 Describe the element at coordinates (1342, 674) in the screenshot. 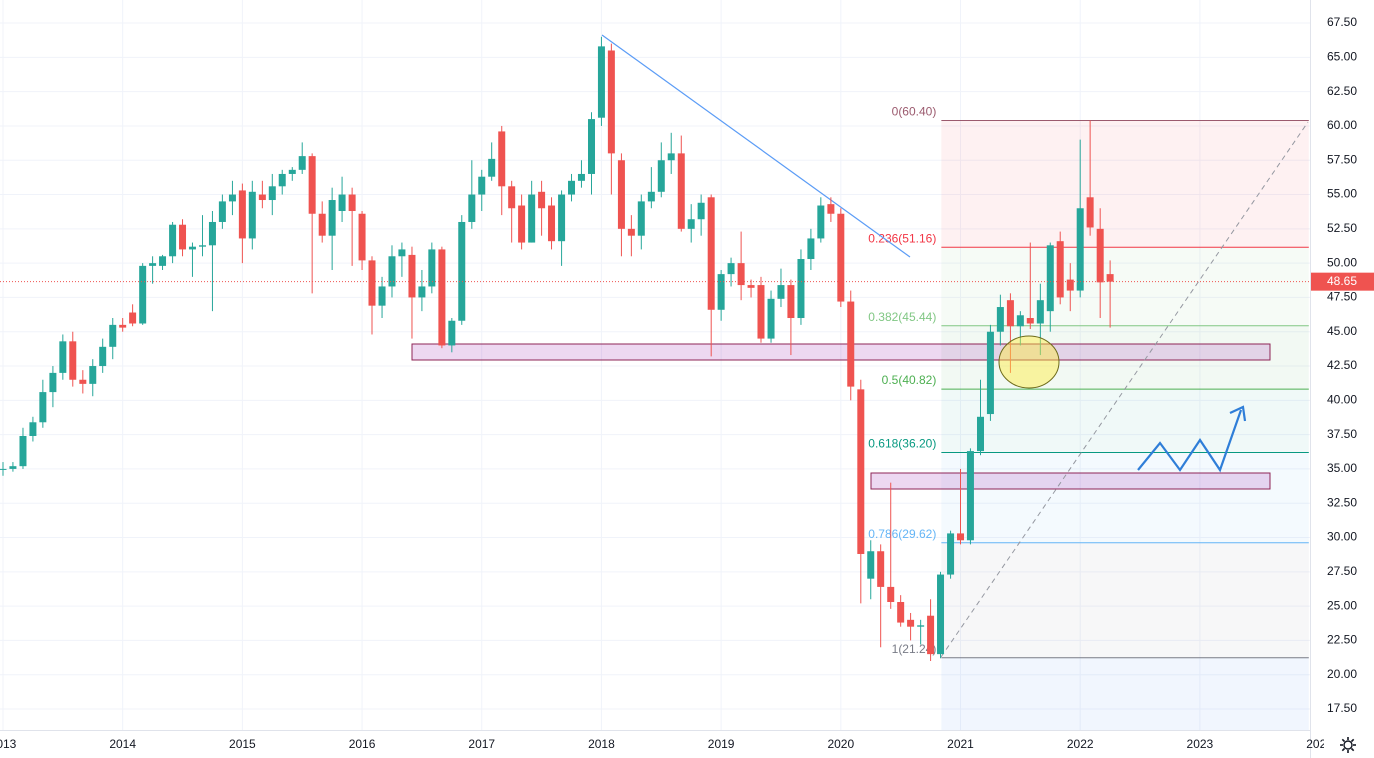

I see `y-tick-label: 20.00` at that location.